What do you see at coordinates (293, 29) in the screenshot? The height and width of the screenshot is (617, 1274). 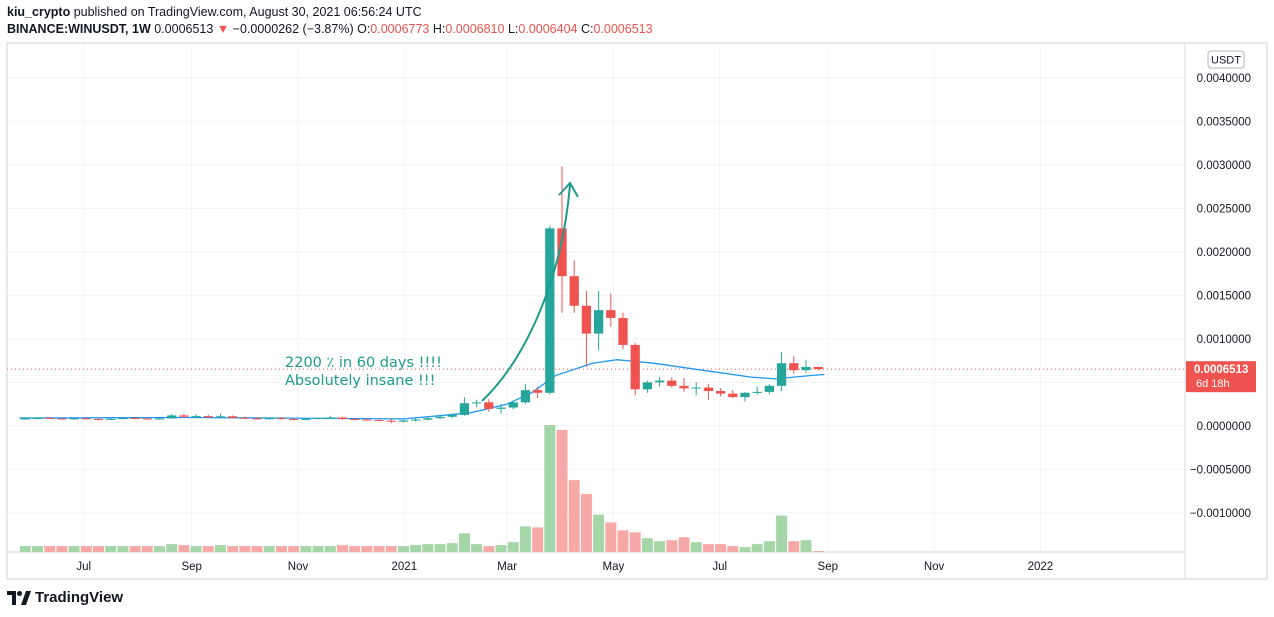 I see `price-change: −0.0000262 (−3.87%)` at bounding box center [293, 29].